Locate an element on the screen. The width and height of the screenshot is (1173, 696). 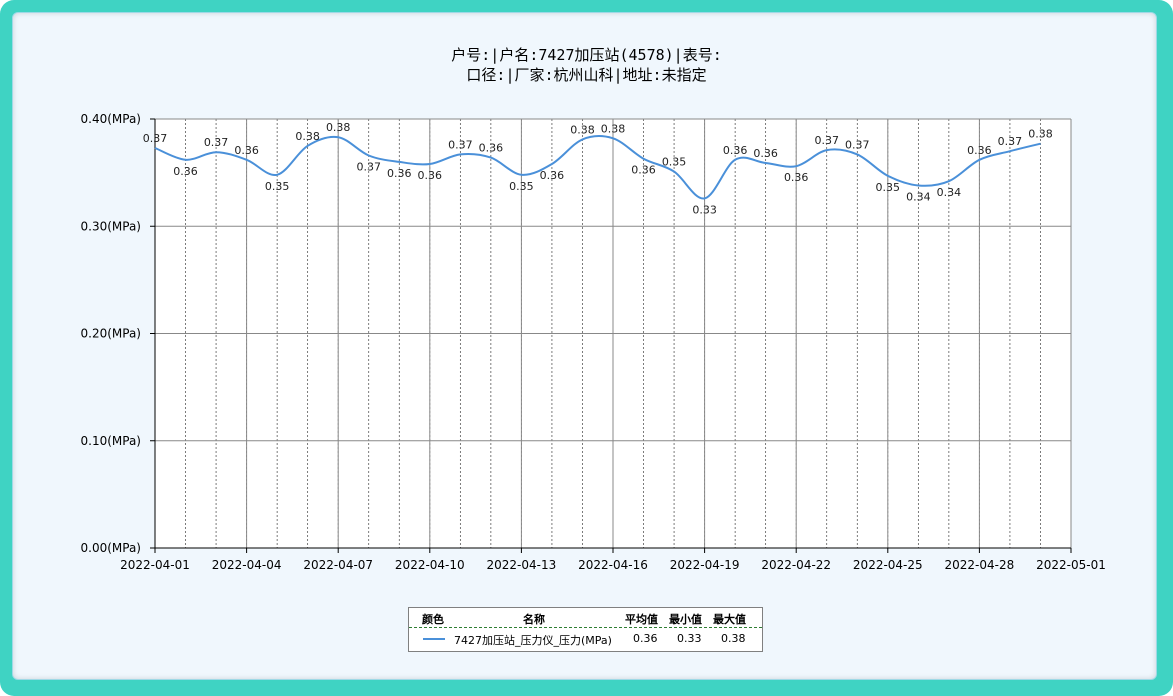
legend-row: 7427加压站_压力仪_压力(MPa) 0.36 0.33 0.38 is located at coordinates (585, 639).